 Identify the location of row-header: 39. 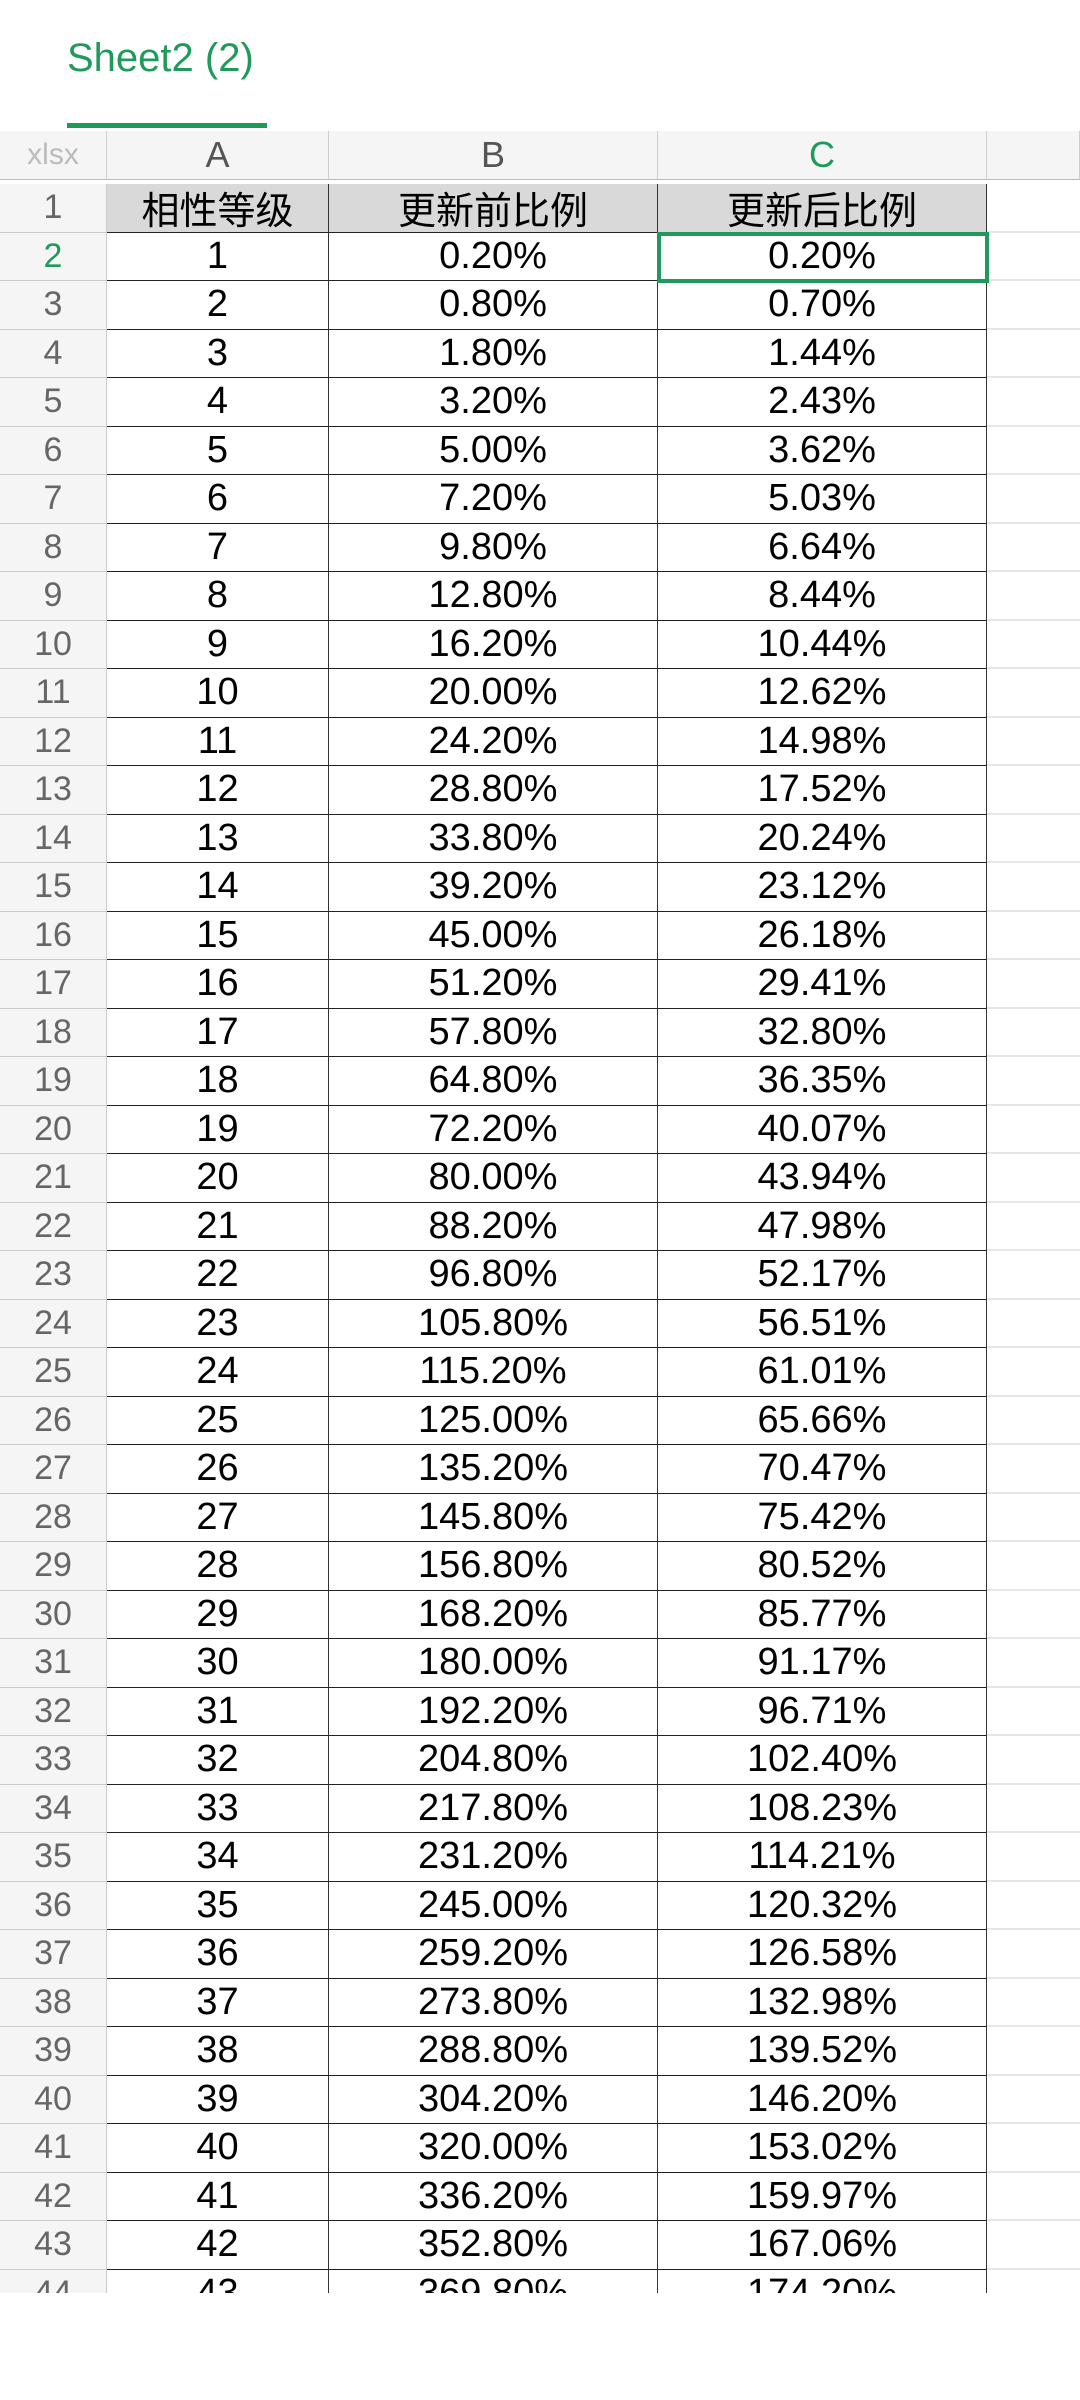
(53, 2051).